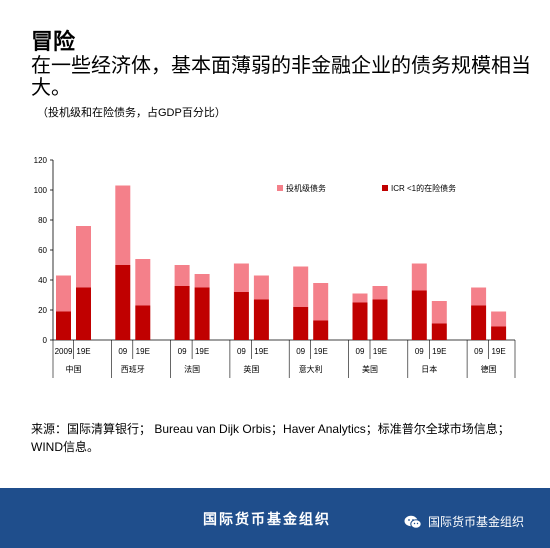 The width and height of the screenshot is (550, 548). Describe the element at coordinates (429, 369) in the screenshot. I see `group-label: 日本` at that location.